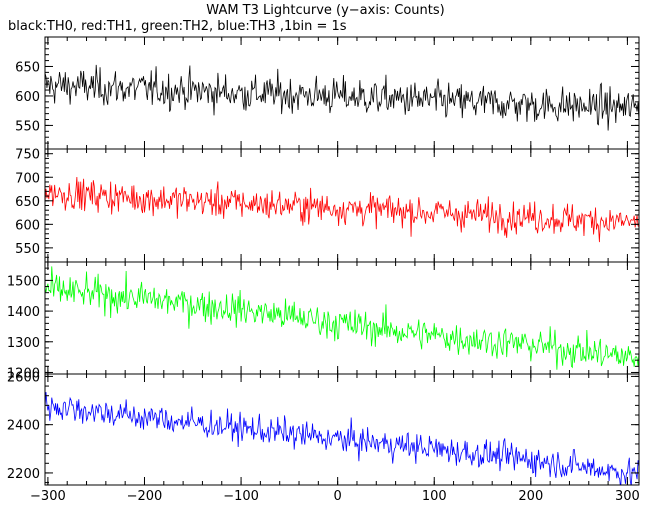 The width and height of the screenshot is (651, 505). What do you see at coordinates (23, 373) in the screenshot?
I see `y-tick-label: 1200` at bounding box center [23, 373].